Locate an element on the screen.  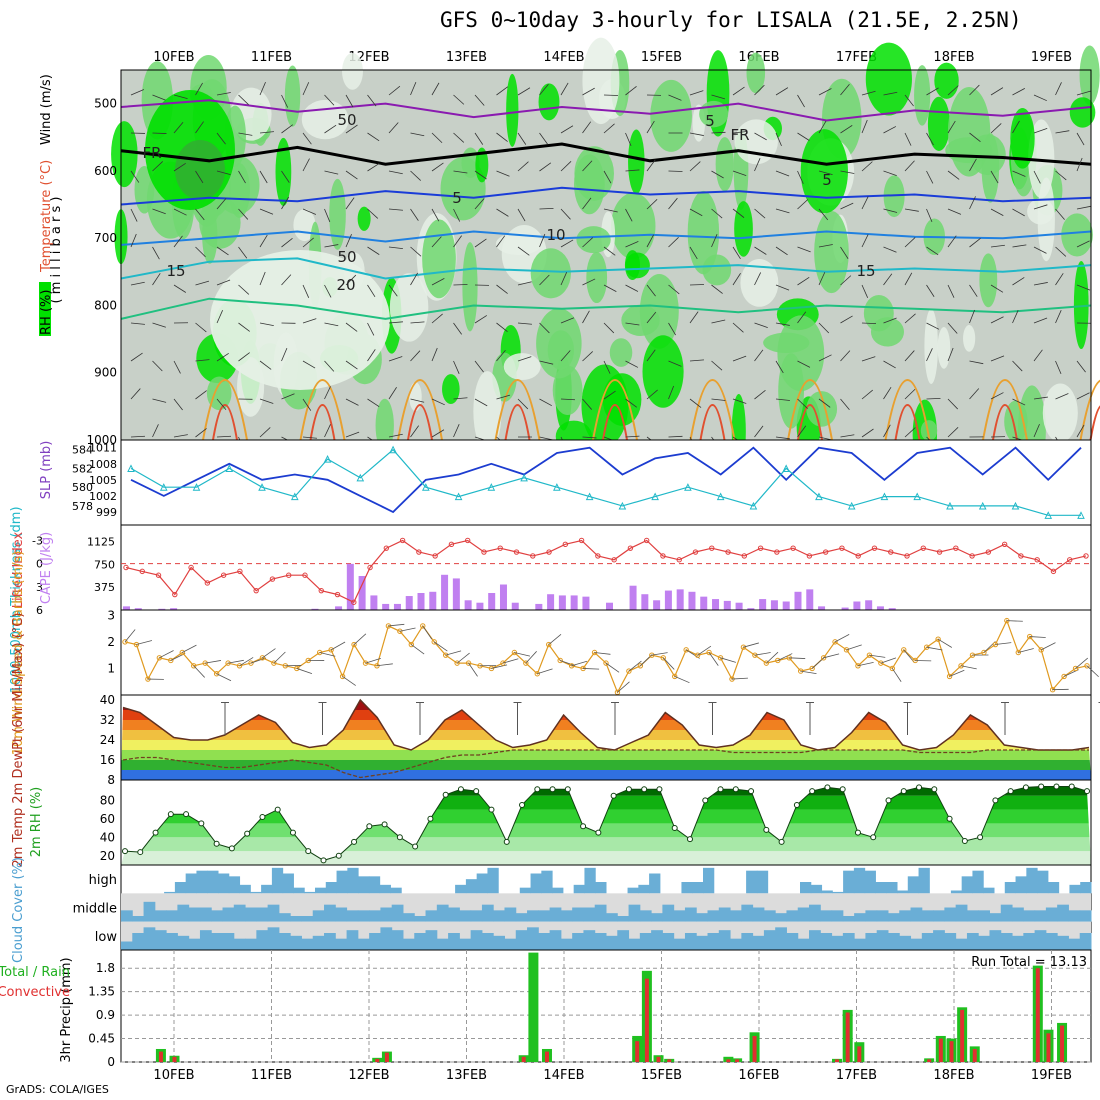
lifted-index-tick: 0 is located at coordinates (39, 564).